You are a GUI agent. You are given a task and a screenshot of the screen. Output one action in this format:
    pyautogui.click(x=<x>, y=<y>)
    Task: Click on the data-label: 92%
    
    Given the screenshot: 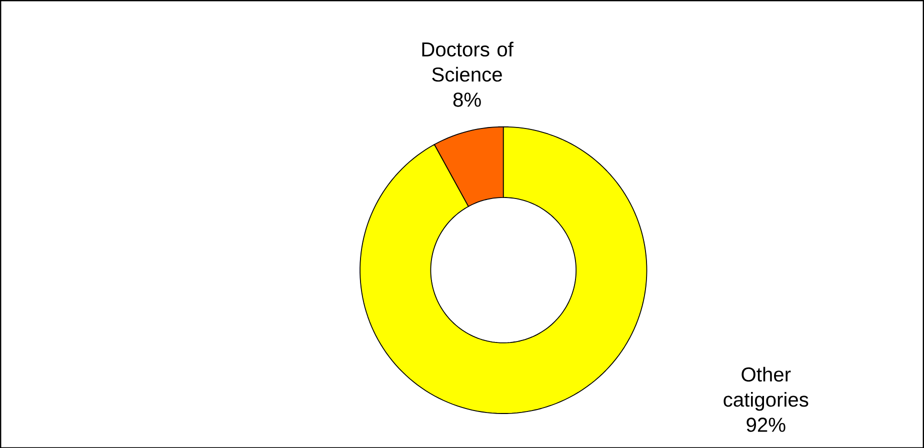 What is the action you would take?
    pyautogui.click(x=766, y=424)
    